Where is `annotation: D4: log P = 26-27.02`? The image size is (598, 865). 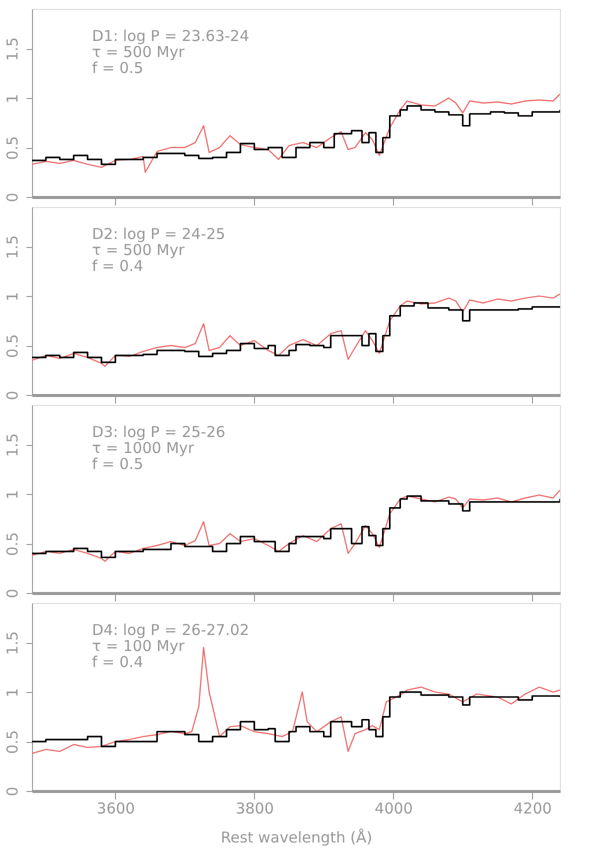
annotation: D4: log P = 26-27.02 is located at coordinates (171, 630).